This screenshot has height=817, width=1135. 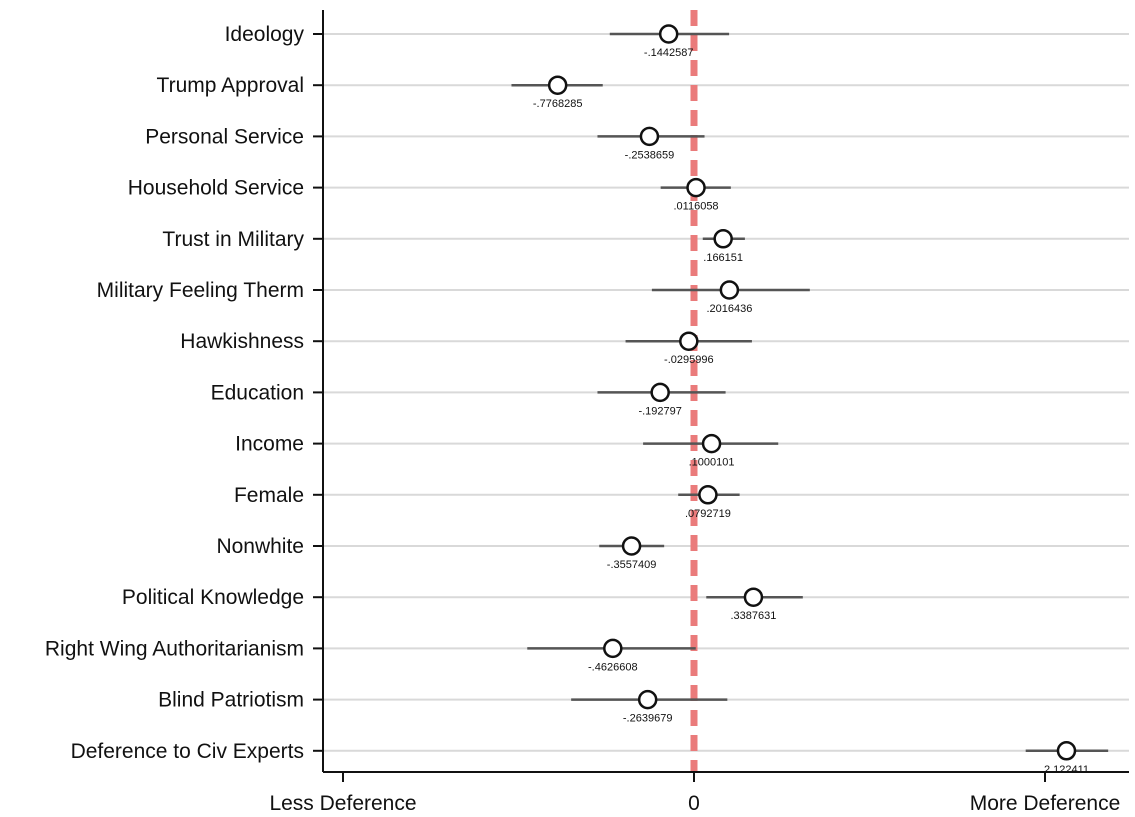 I want to click on estimate-label: .166151, so click(x=723, y=258).